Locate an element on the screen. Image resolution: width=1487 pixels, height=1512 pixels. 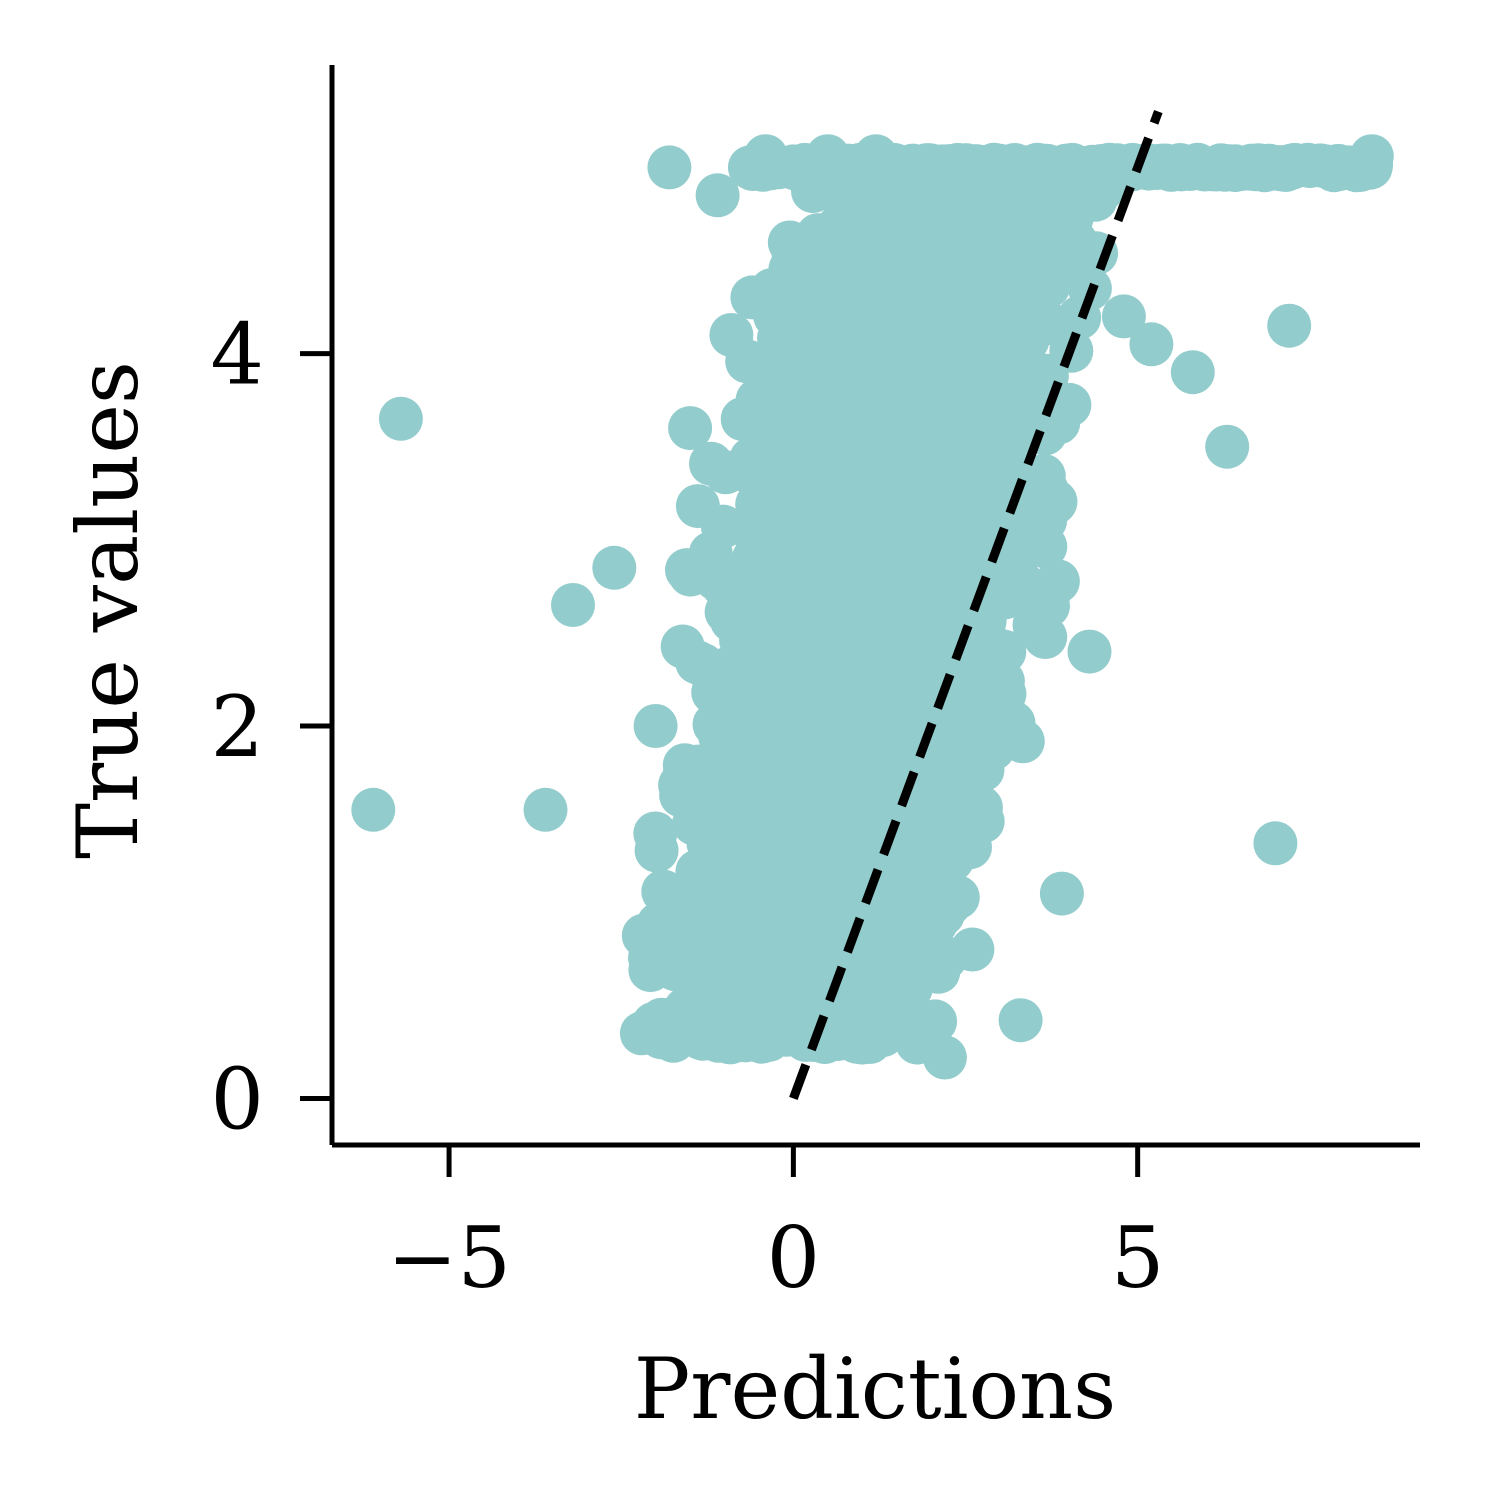
x-tick-label: −5 is located at coordinates (449, 1258).